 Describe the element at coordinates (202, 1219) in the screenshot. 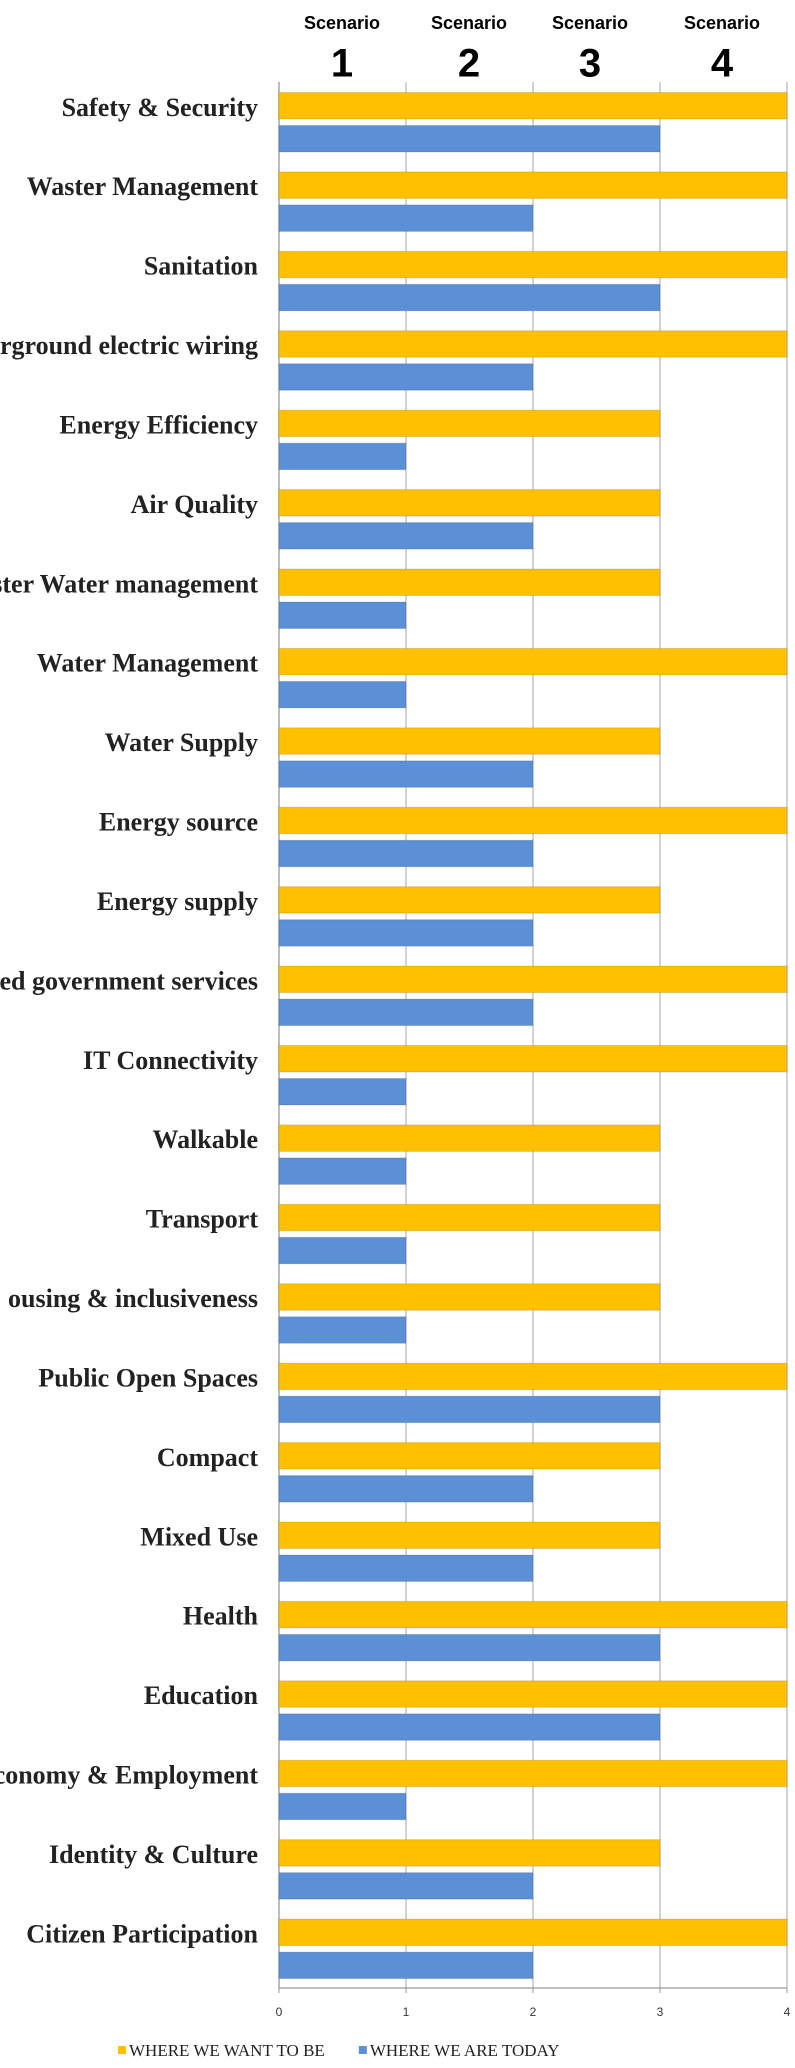

I see `category-label: Transport` at that location.